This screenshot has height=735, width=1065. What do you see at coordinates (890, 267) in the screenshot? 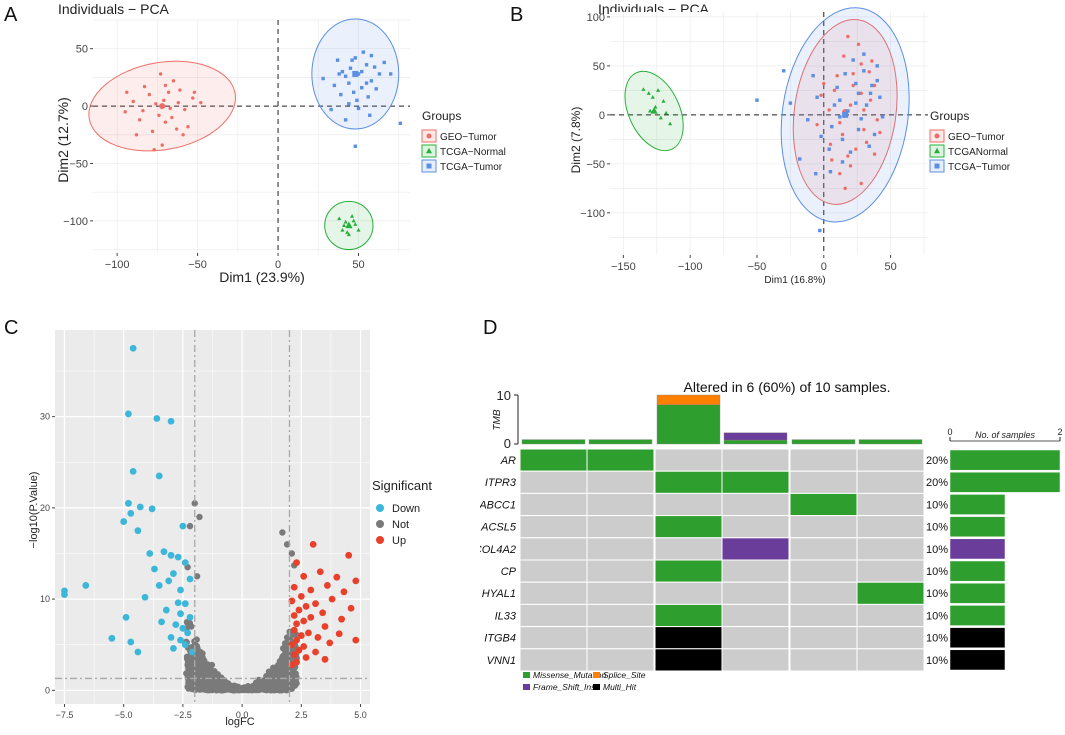
I see `x-tick-label: 50` at bounding box center [890, 267].